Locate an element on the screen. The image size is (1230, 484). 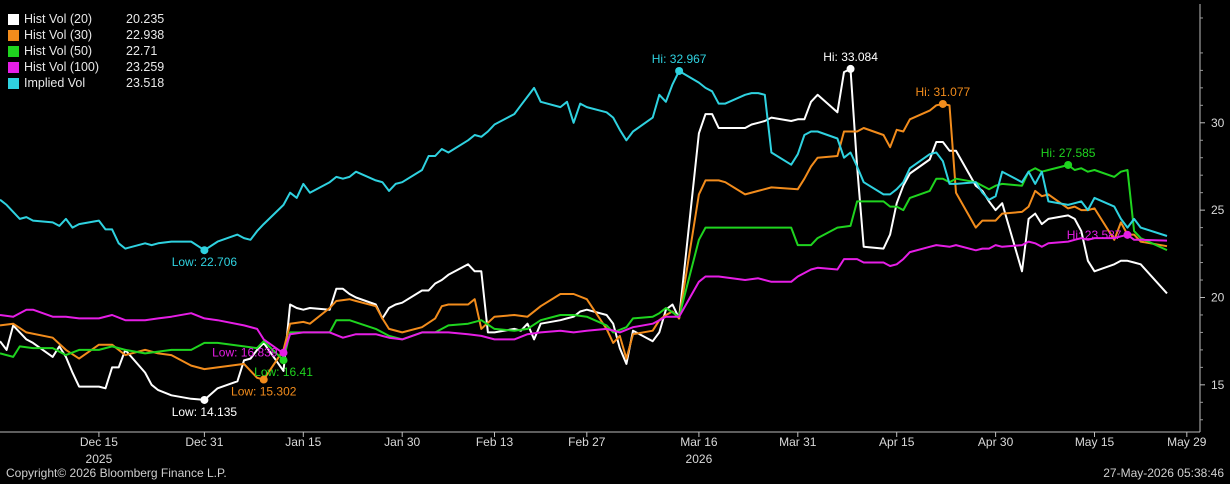
annotation-label: Low: 14.135 is located at coordinates (205, 412).